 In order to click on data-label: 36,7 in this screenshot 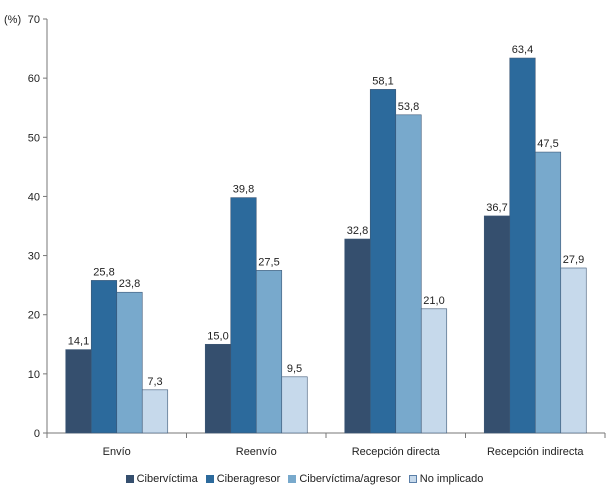, I will do `click(496, 208)`.